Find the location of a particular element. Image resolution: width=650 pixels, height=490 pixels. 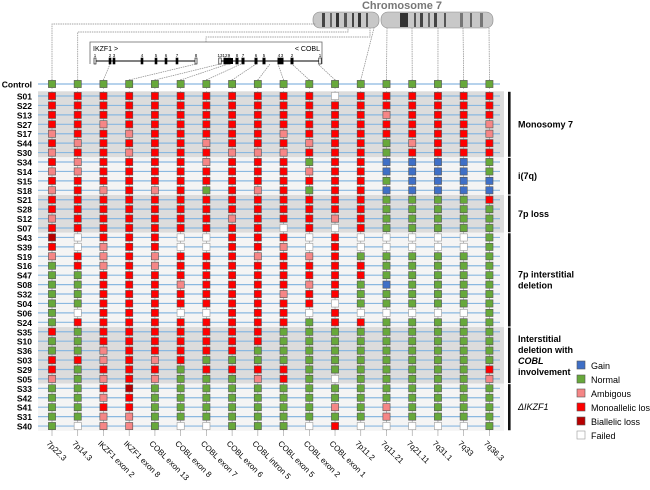

group-bracket is located at coordinates (509, 214).